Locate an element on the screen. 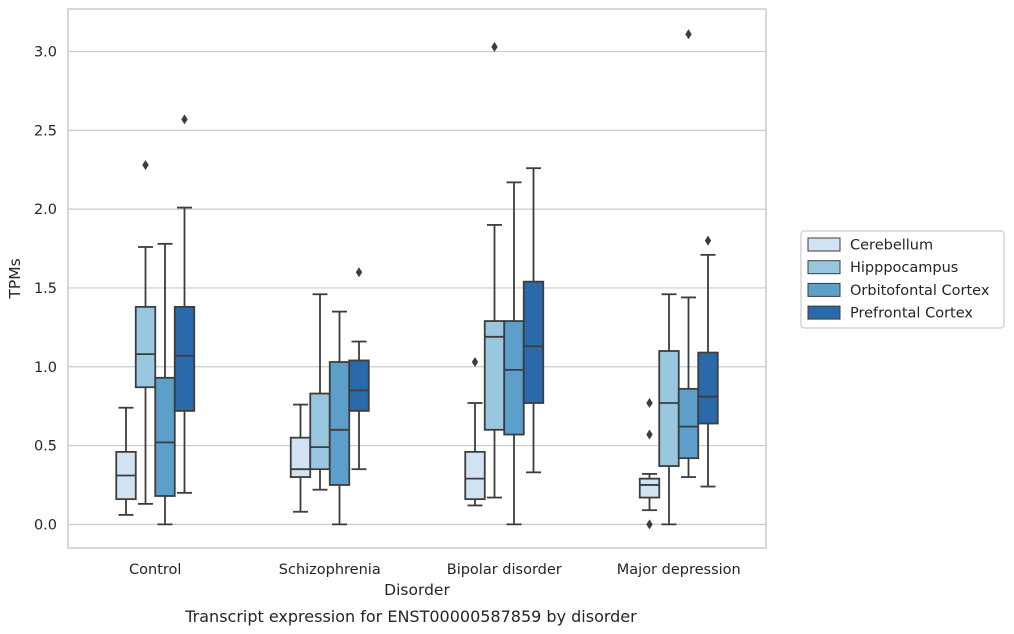 The image size is (1014, 634). y-tick-label: 2.5 is located at coordinates (45, 131).